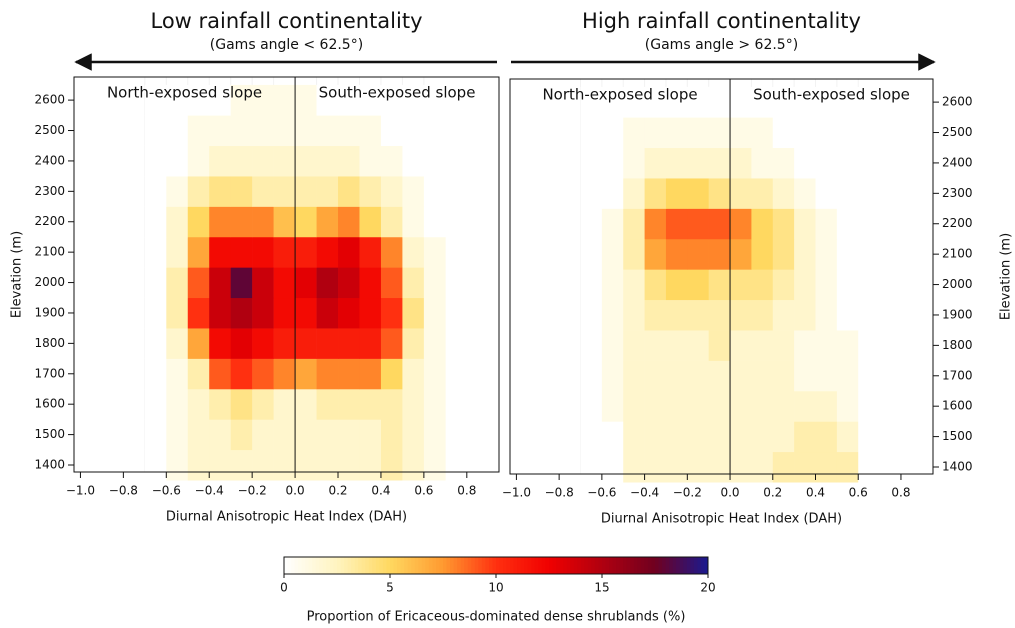 This screenshot has height=628, width=1015. Describe the element at coordinates (286, 517) in the screenshot. I see `x-axis-label: Diurnal Anisotropic Heat Index (DAH)` at that location.